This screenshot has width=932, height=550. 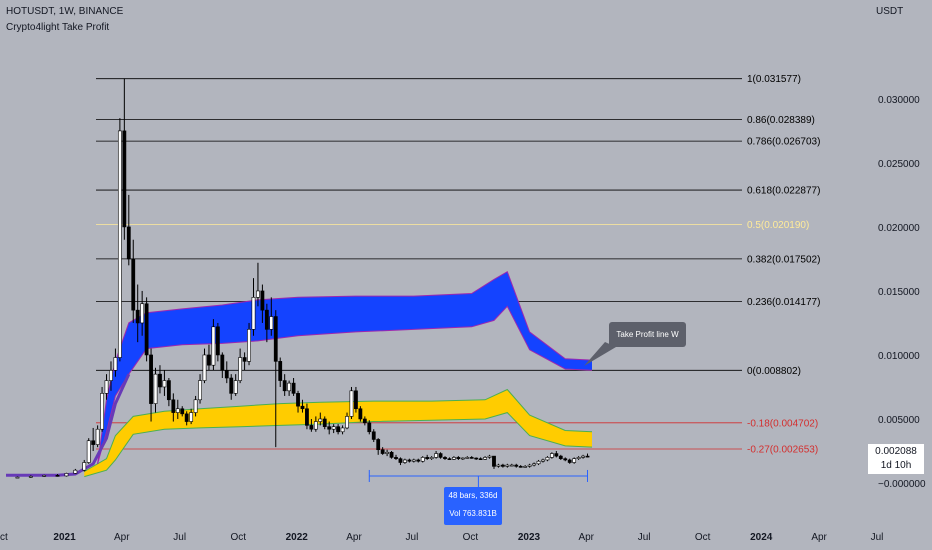 I want to click on measure-tool, so click(x=492, y=416).